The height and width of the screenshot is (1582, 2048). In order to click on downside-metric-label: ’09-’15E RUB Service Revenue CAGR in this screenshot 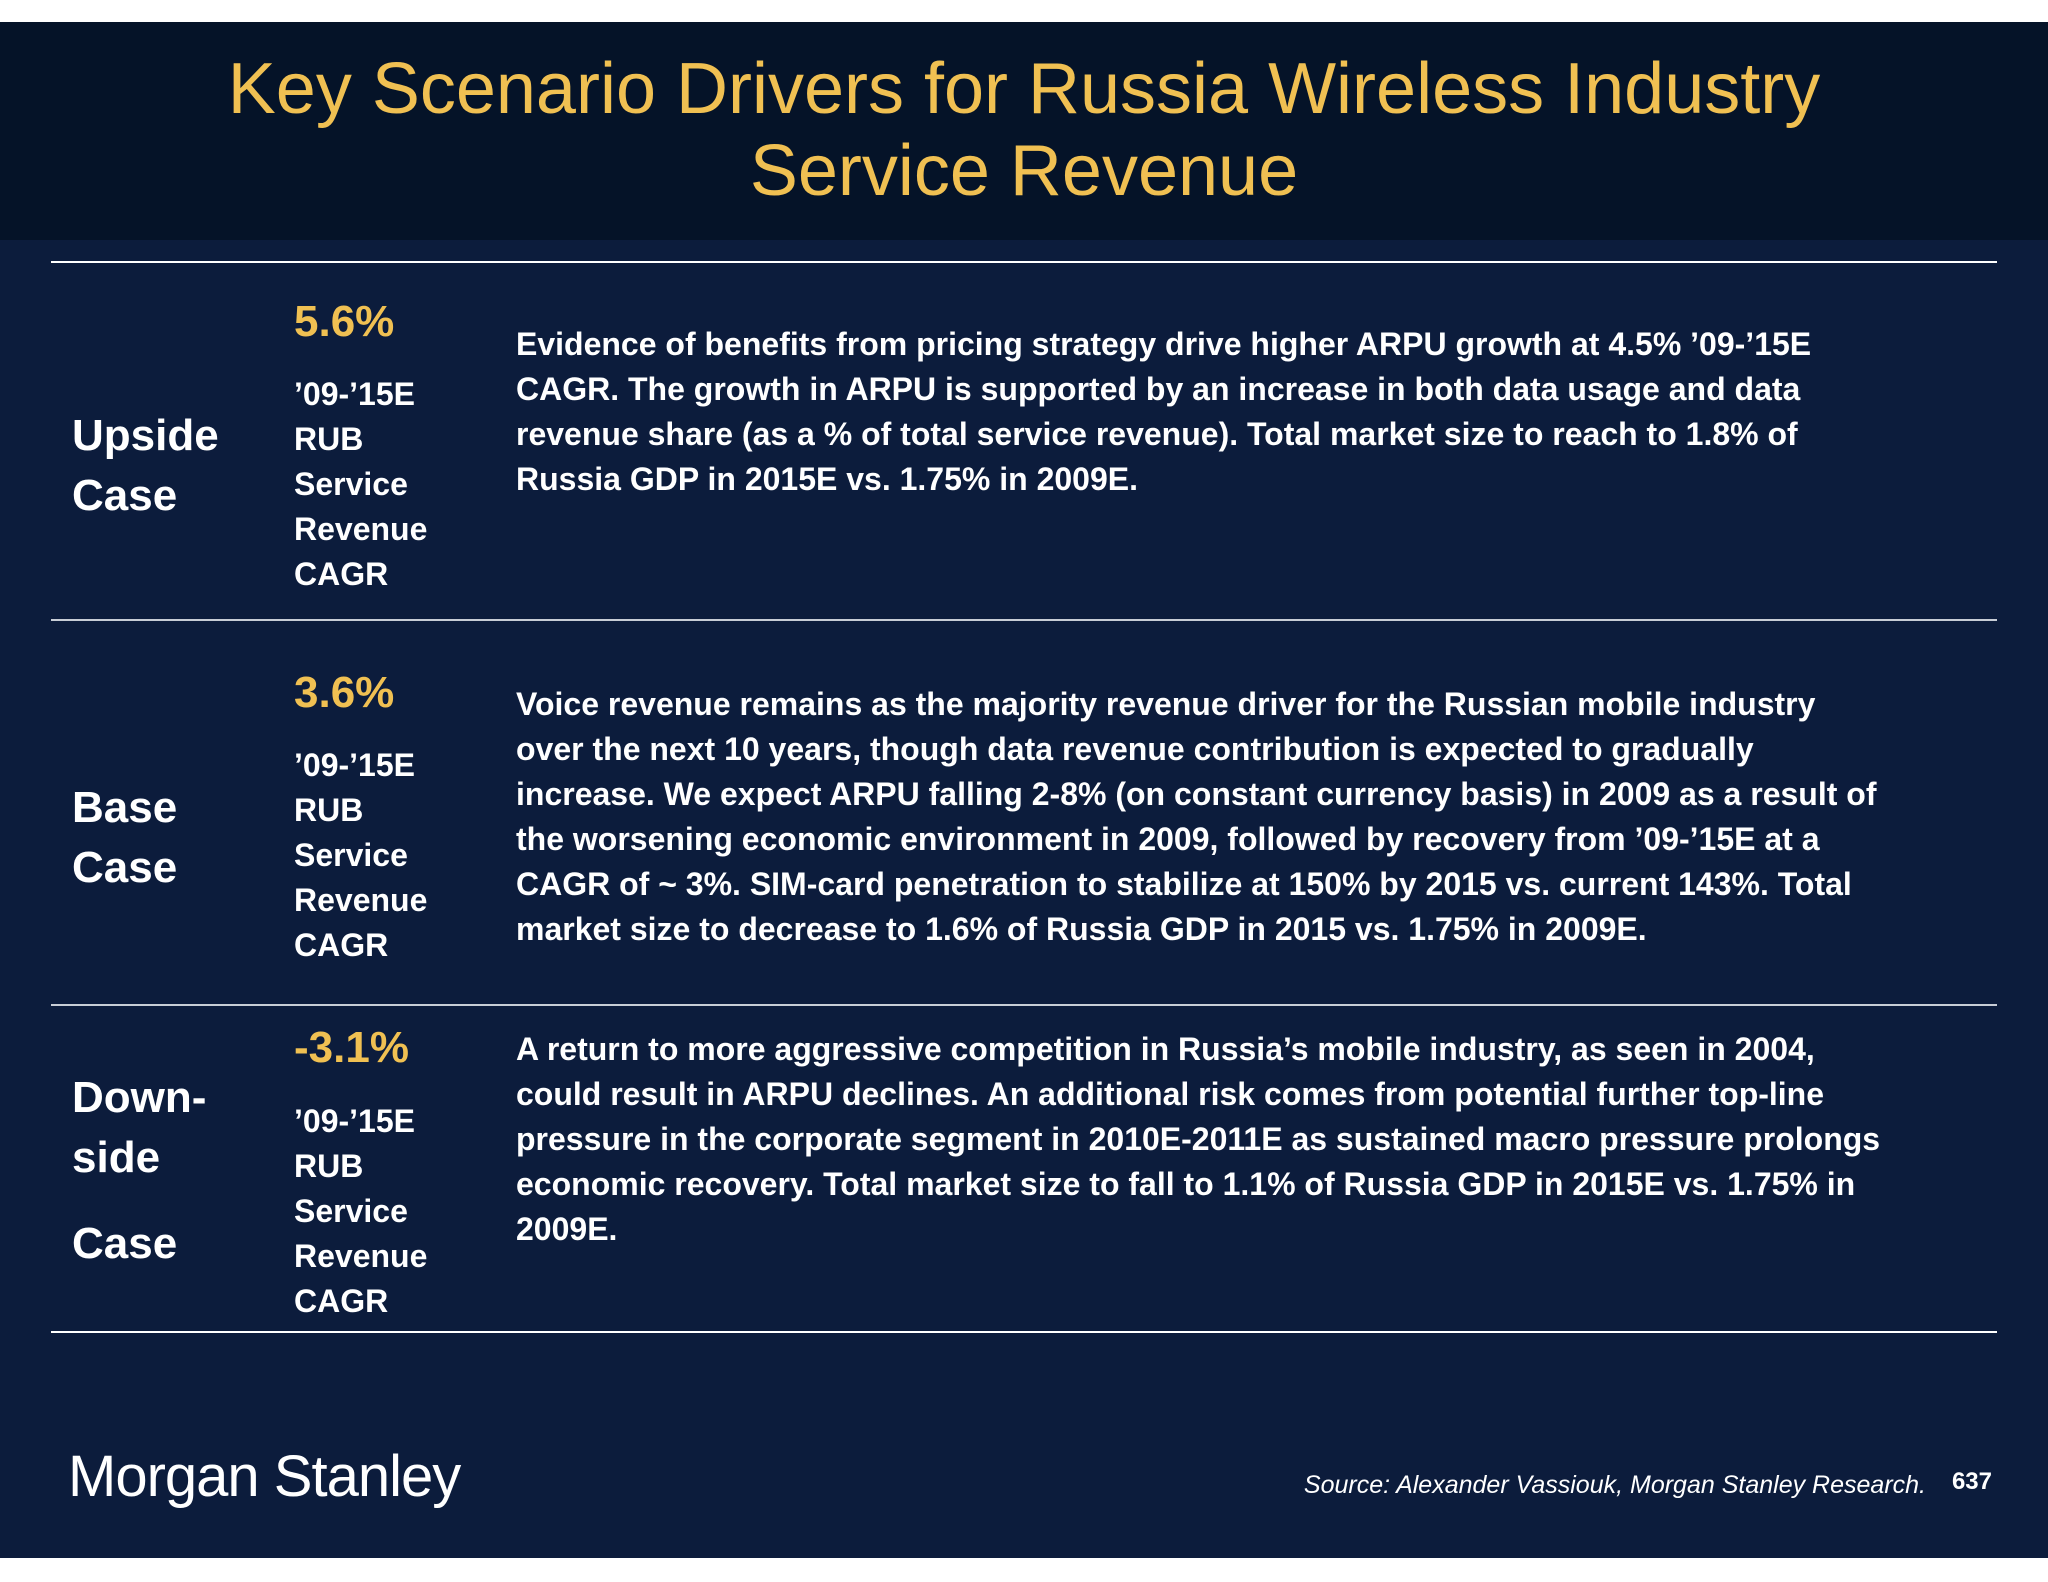, I will do `click(360, 1211)`.